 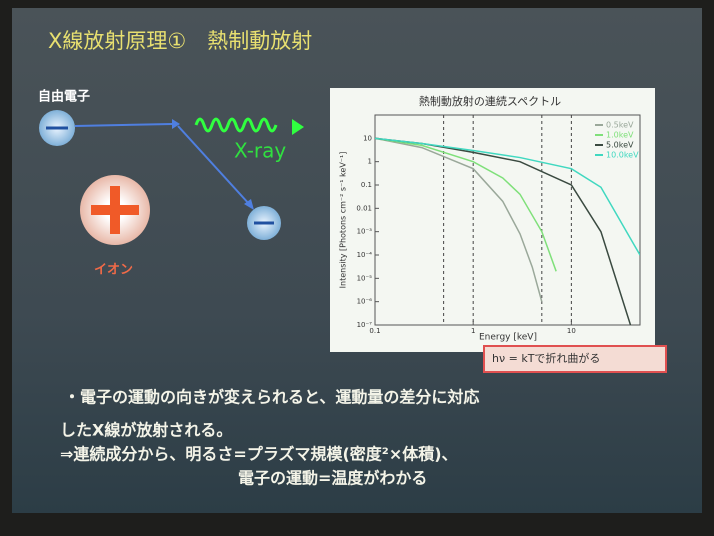 What do you see at coordinates (490, 101) in the screenshot?
I see `chart-title: 熱制動放射の連続スペクトル` at bounding box center [490, 101].